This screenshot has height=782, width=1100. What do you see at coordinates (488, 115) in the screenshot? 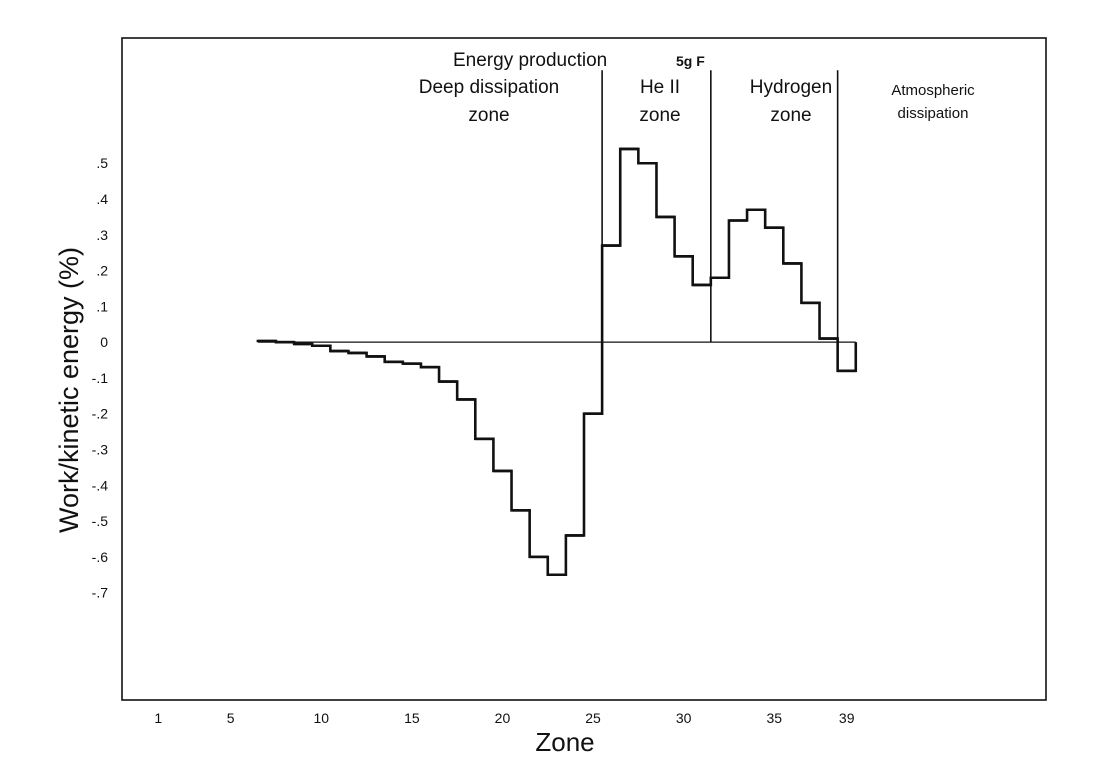
I see `deep-dissipation-label-line2: zone` at bounding box center [488, 115].